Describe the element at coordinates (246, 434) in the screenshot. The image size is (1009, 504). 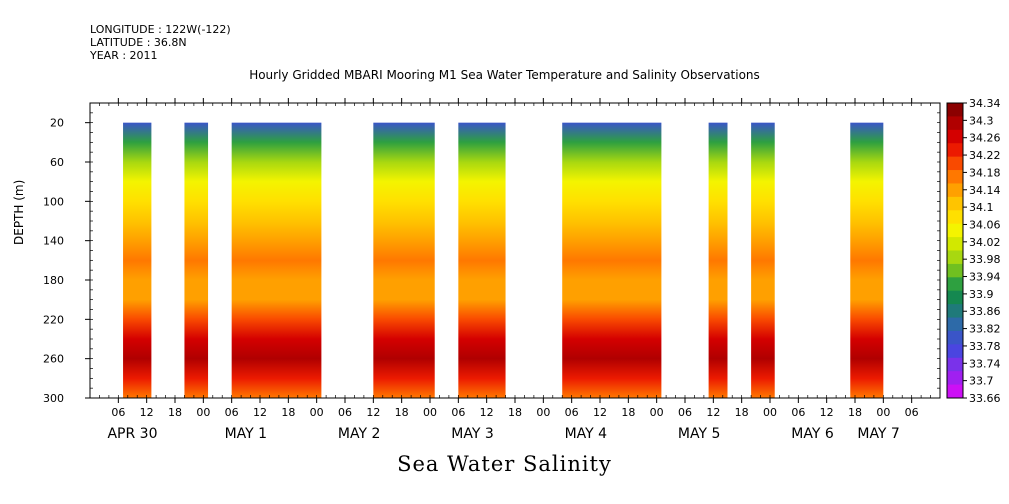
I see `x-day-label: MAY 1` at that location.